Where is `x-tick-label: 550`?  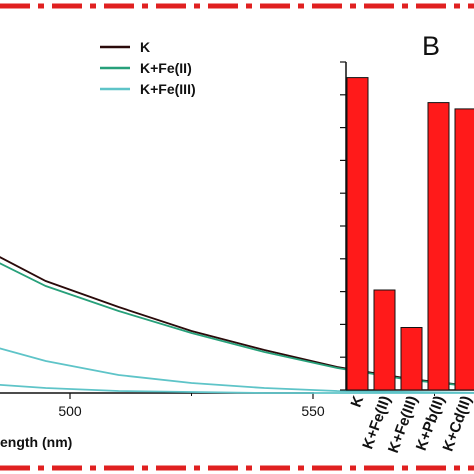
x-tick-label: 550 is located at coordinates (313, 411).